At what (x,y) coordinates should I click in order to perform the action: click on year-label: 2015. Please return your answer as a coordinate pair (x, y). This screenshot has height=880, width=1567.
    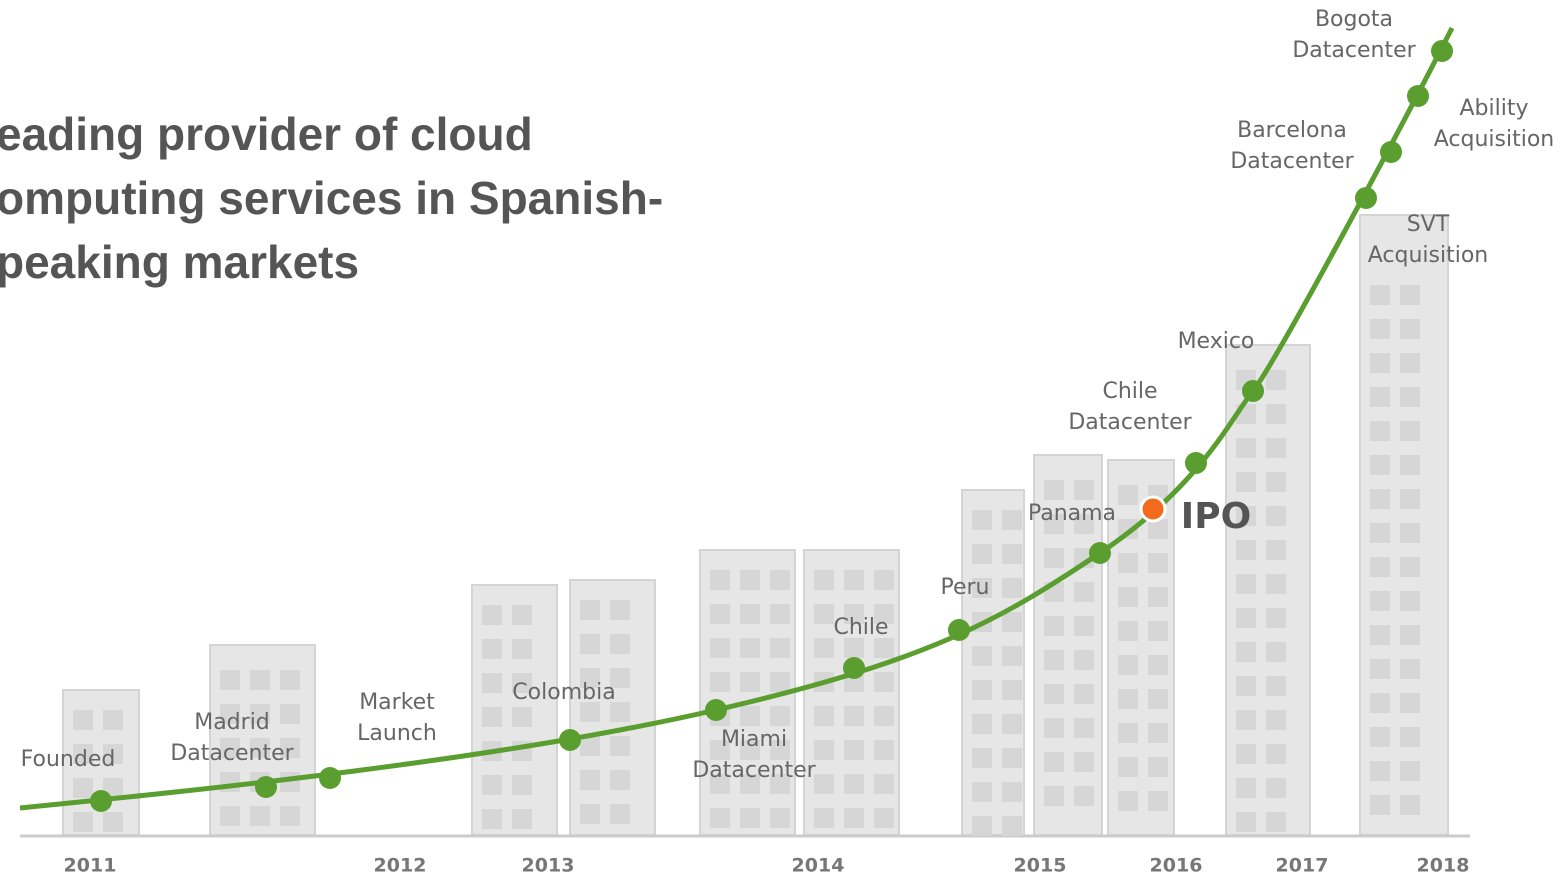
    Looking at the image, I should click on (1040, 866).